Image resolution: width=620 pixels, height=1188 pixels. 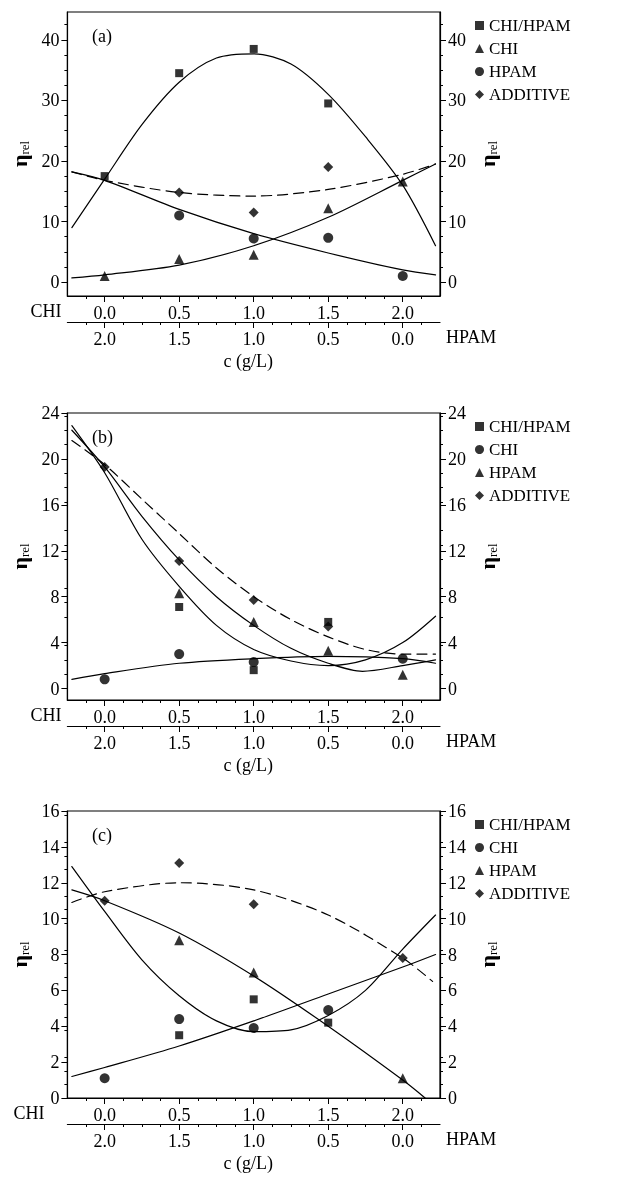 I want to click on y-tick-label: 12, so click(x=50, y=882).